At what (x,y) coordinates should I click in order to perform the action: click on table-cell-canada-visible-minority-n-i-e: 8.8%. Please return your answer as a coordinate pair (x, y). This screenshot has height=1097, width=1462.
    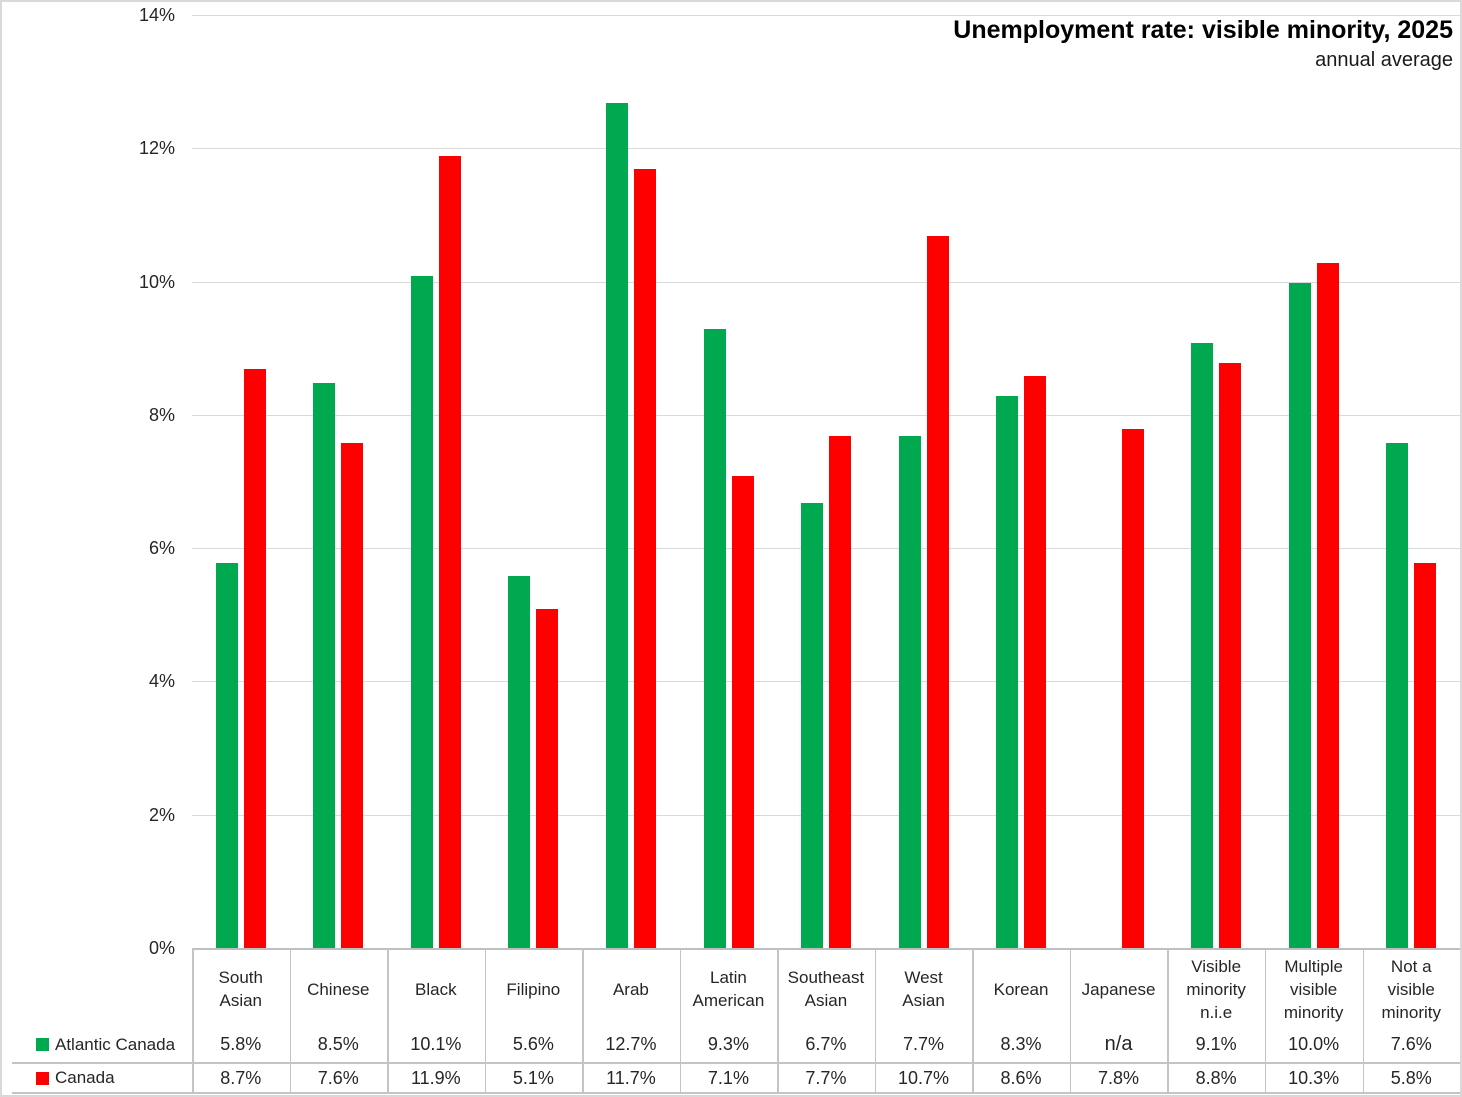
    Looking at the image, I should click on (1216, 1077).